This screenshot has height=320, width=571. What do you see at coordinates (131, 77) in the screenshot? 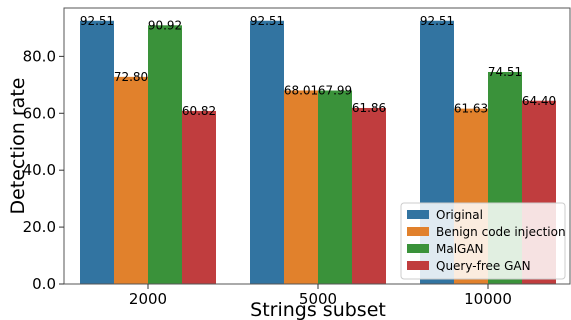
I see `data-label: 72.80` at bounding box center [131, 77].